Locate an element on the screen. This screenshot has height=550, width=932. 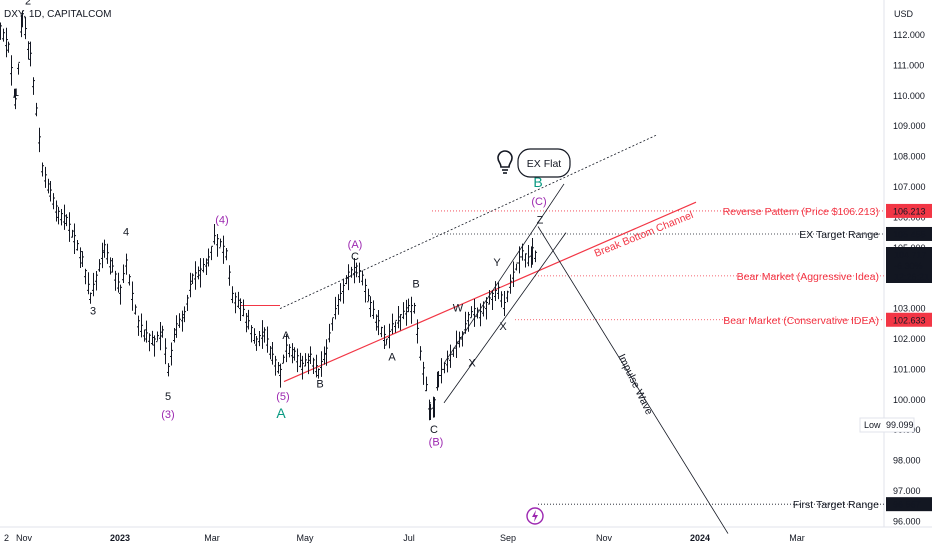
level-badge-value: 102.633 is located at coordinates (909, 320).